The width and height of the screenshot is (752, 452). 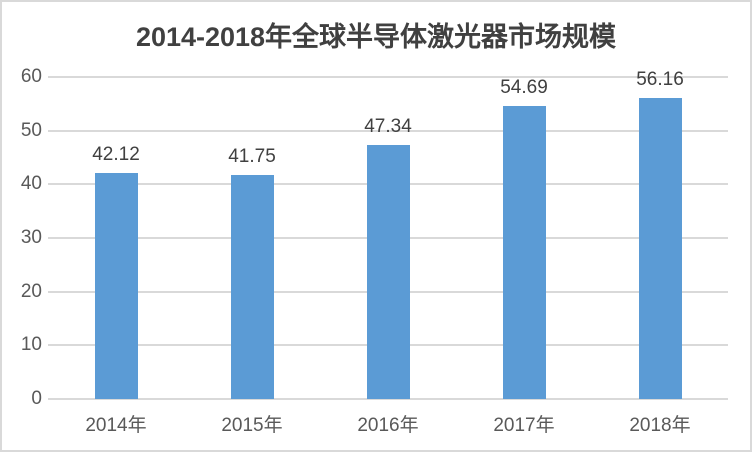 What do you see at coordinates (116, 425) in the screenshot?
I see `x-tick-label-2014年: 2014年` at bounding box center [116, 425].